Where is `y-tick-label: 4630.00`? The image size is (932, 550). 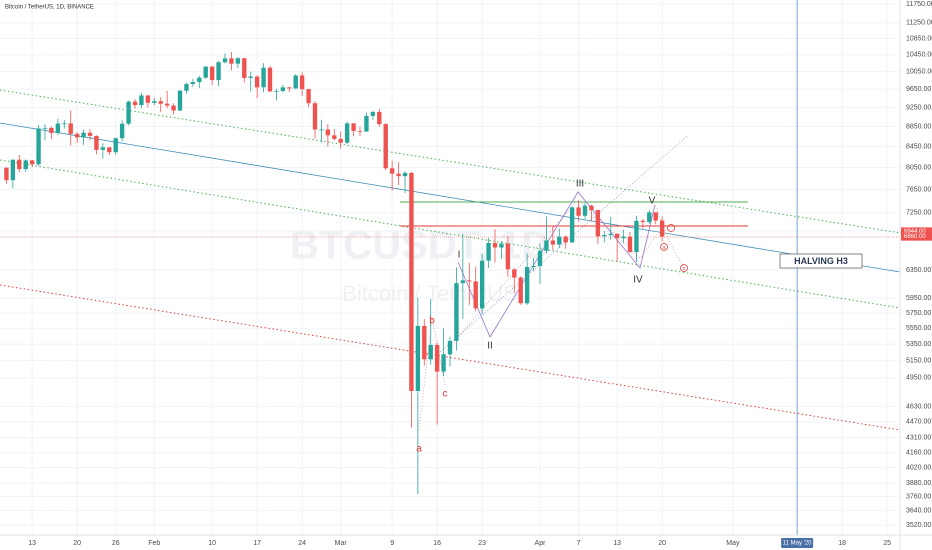
y-tick-label: 4630.00 is located at coordinates (918, 406).